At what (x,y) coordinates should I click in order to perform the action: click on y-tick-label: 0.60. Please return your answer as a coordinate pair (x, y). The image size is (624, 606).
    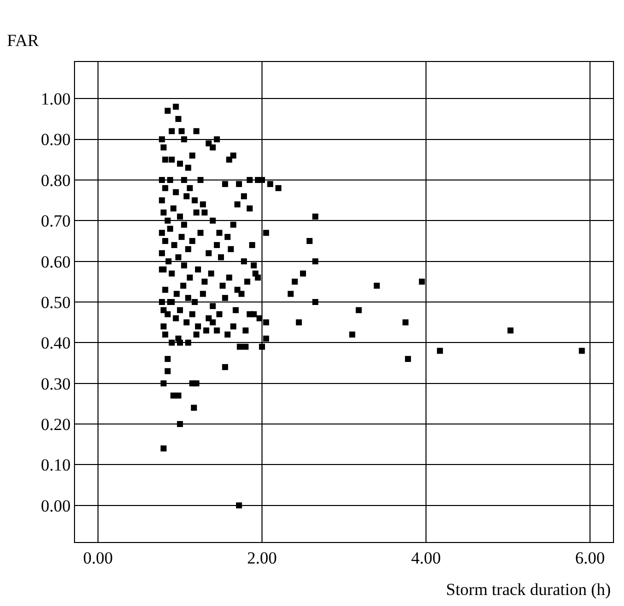
    Looking at the image, I should click on (55, 262).